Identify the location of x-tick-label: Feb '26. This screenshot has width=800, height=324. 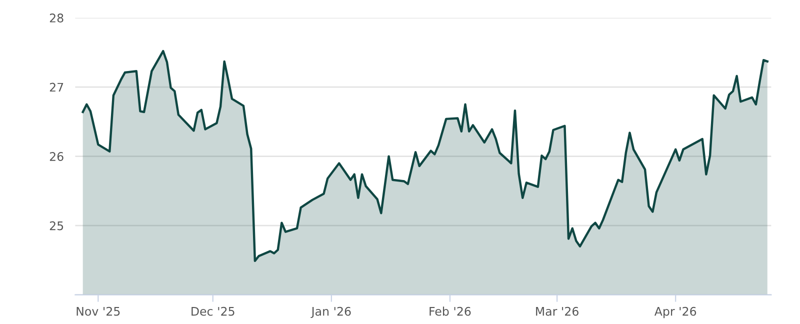
(450, 311).